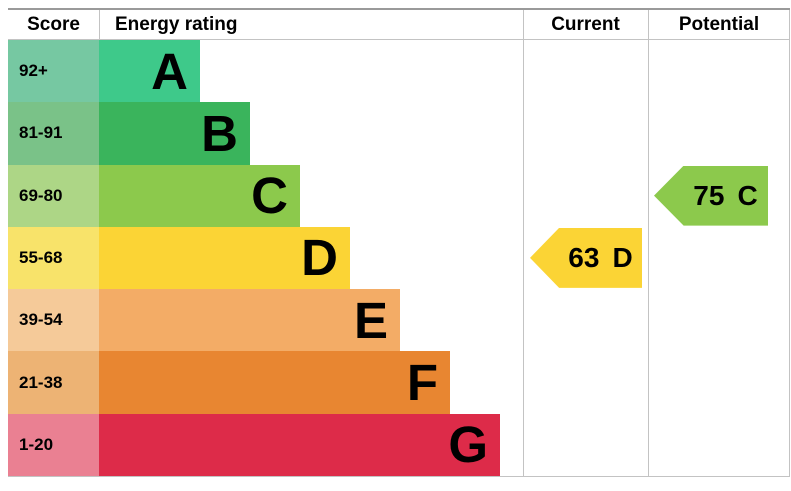  I want to click on current-arrow: 63 D, so click(586, 257).